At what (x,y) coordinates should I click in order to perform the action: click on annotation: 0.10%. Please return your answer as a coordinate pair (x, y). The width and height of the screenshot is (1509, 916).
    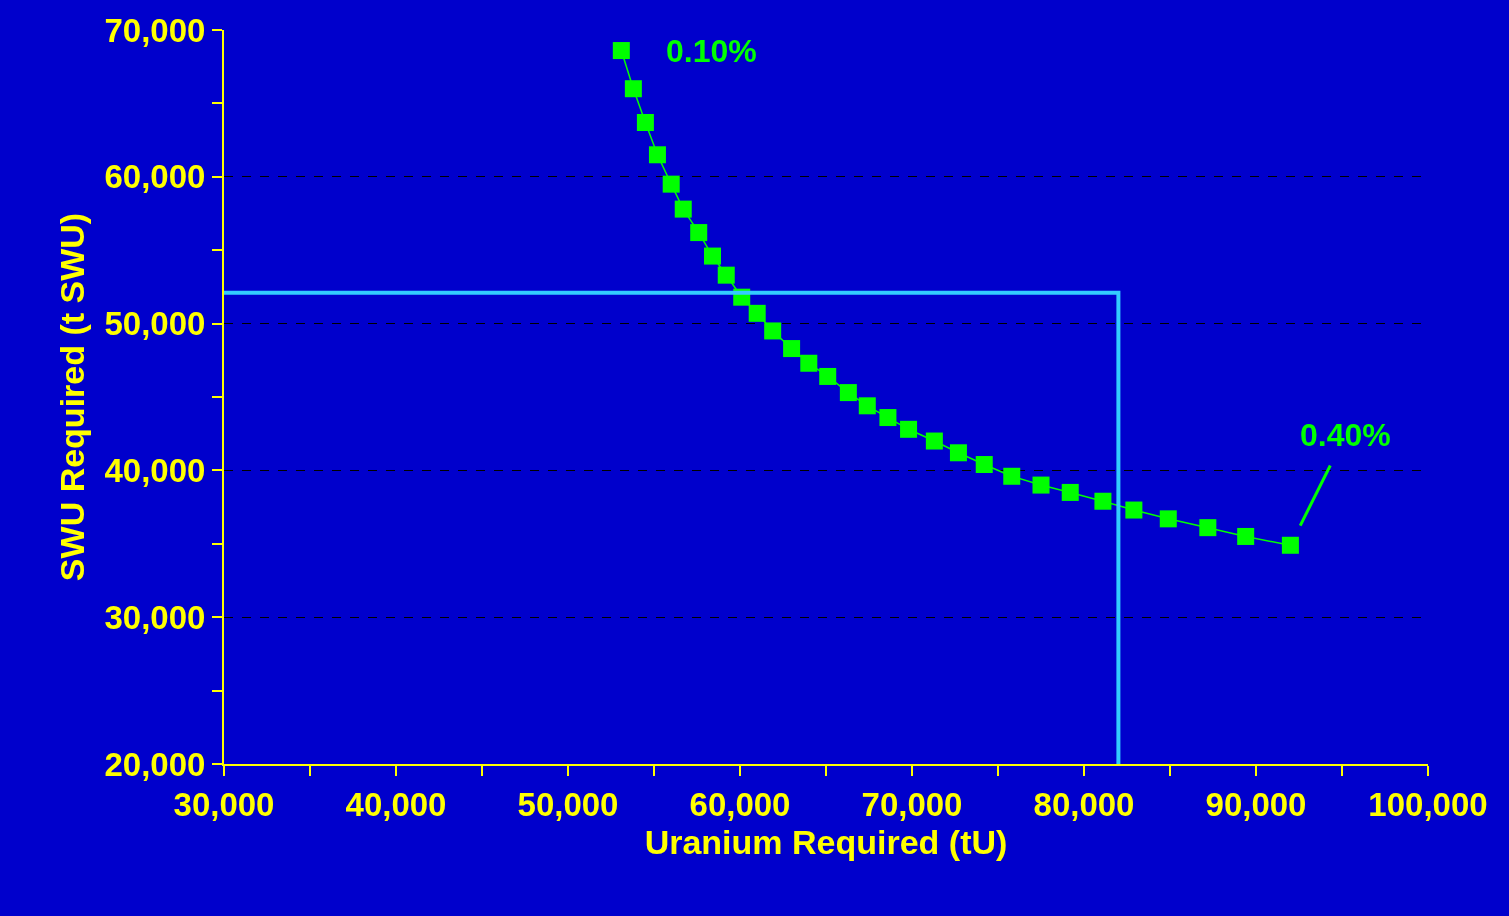
    Looking at the image, I should click on (711, 51).